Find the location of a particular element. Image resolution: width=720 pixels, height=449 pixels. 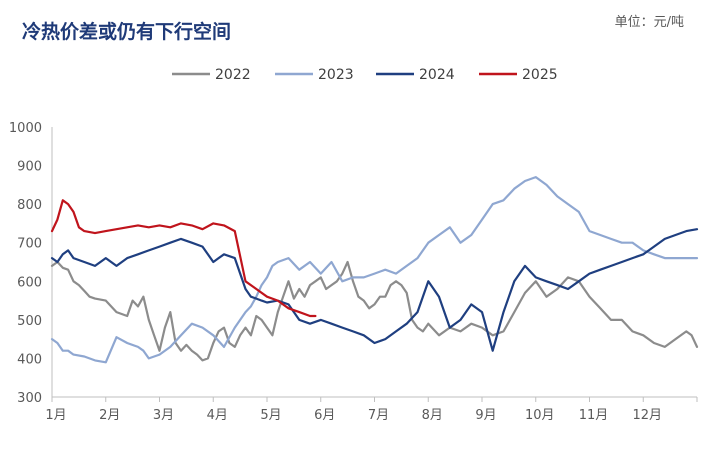

x-tick-label: 6月 is located at coordinates (324, 415).